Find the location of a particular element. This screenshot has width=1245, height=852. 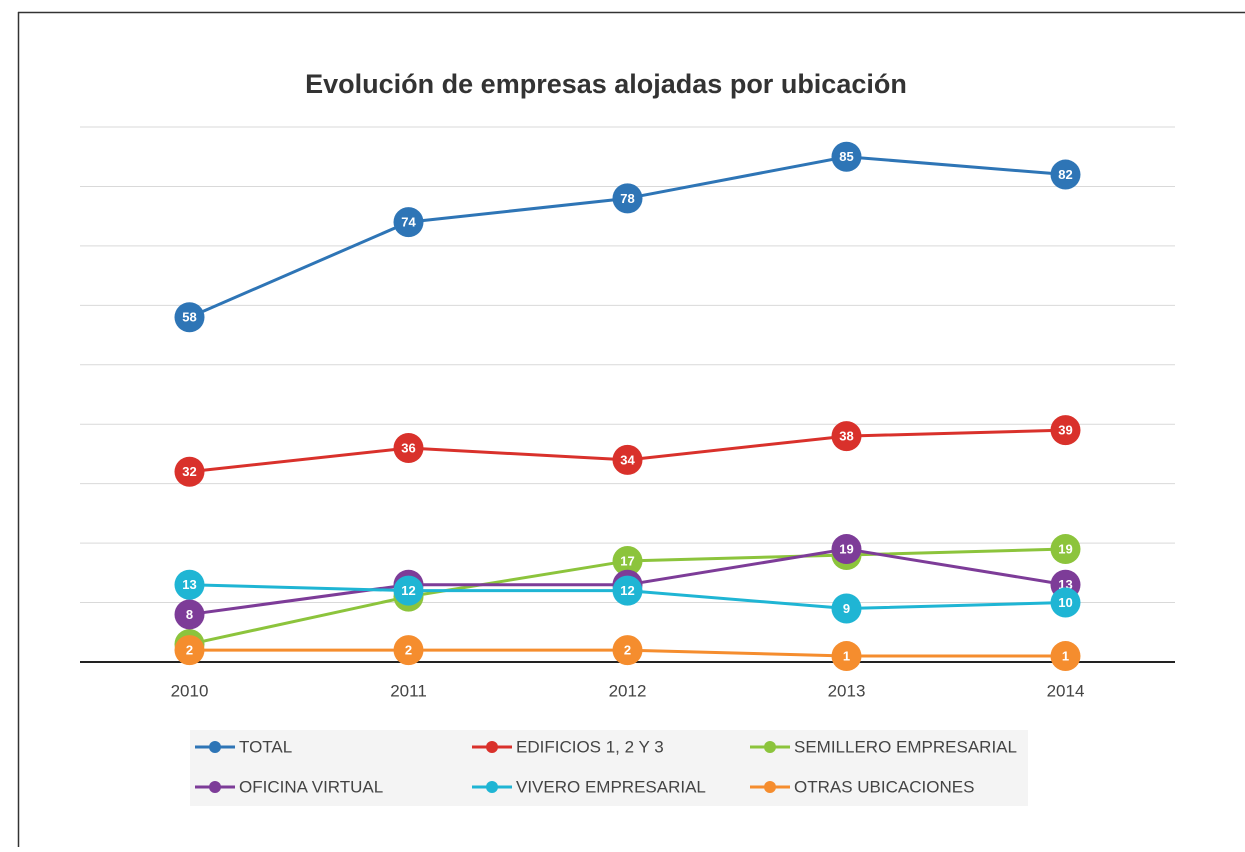

data-label: 10 is located at coordinates (1065, 602).